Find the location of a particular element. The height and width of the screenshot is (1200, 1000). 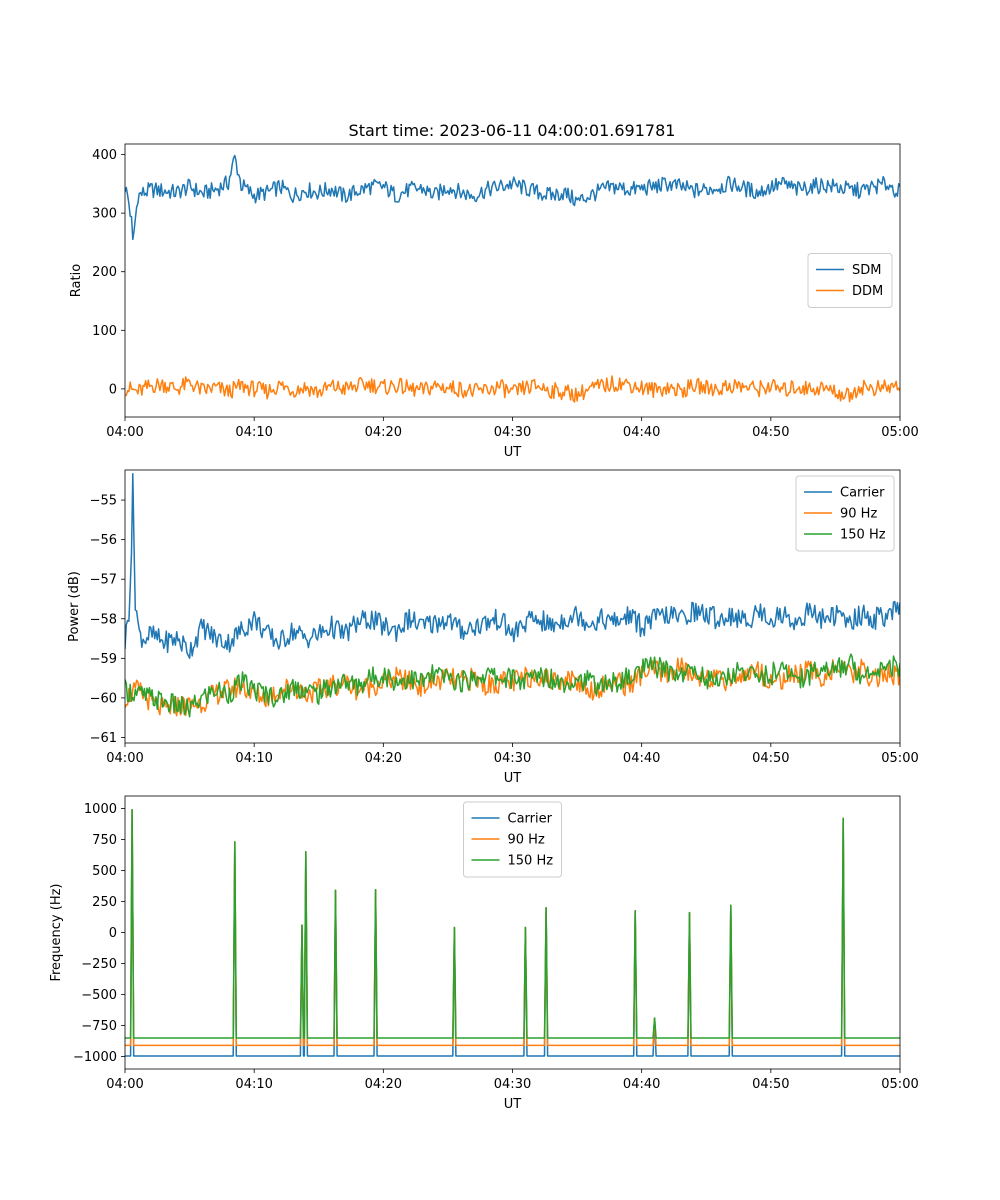

power-x-tick-label: 04:10 is located at coordinates (253, 758).